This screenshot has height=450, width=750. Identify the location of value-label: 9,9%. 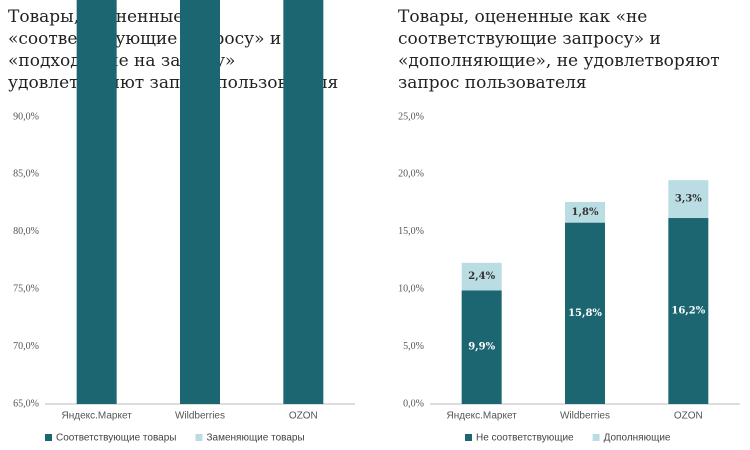
(481, 347).